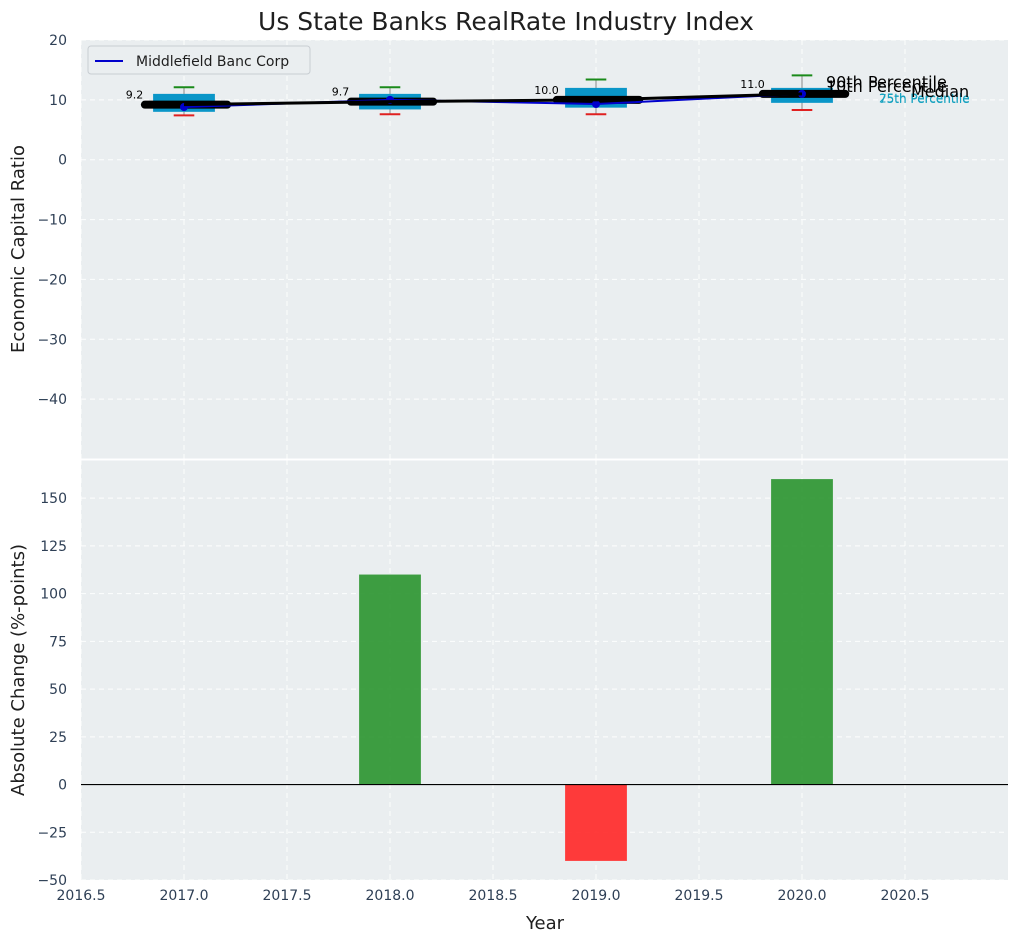  What do you see at coordinates (341, 92) in the screenshot?
I see `median-value-label: 9.7` at bounding box center [341, 92].